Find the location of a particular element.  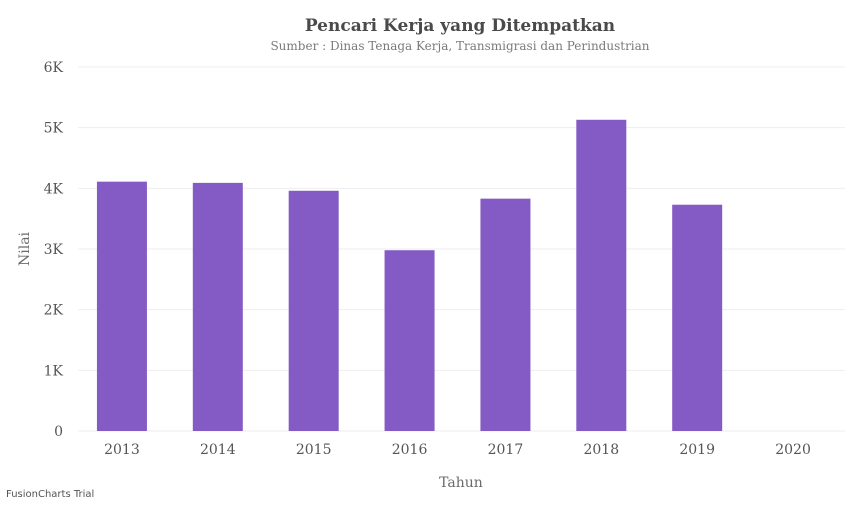

chart-title: Pencari Kerja yang Ditempatkan is located at coordinates (460, 26).